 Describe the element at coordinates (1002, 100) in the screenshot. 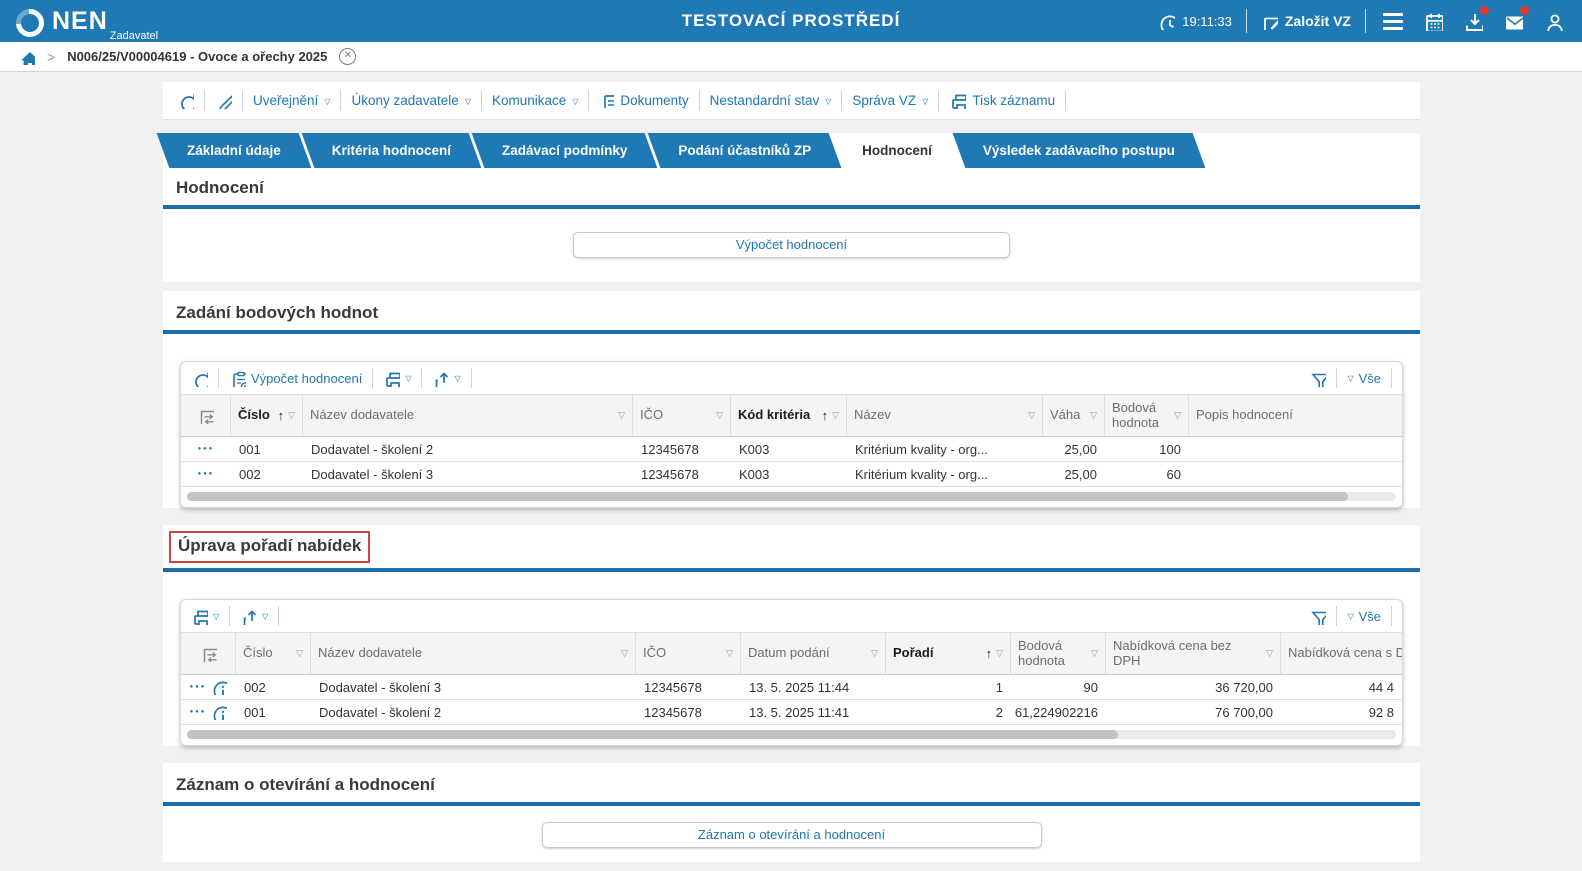

I see `menu-tisk-zaznamu: Tisk záznamu` at that location.